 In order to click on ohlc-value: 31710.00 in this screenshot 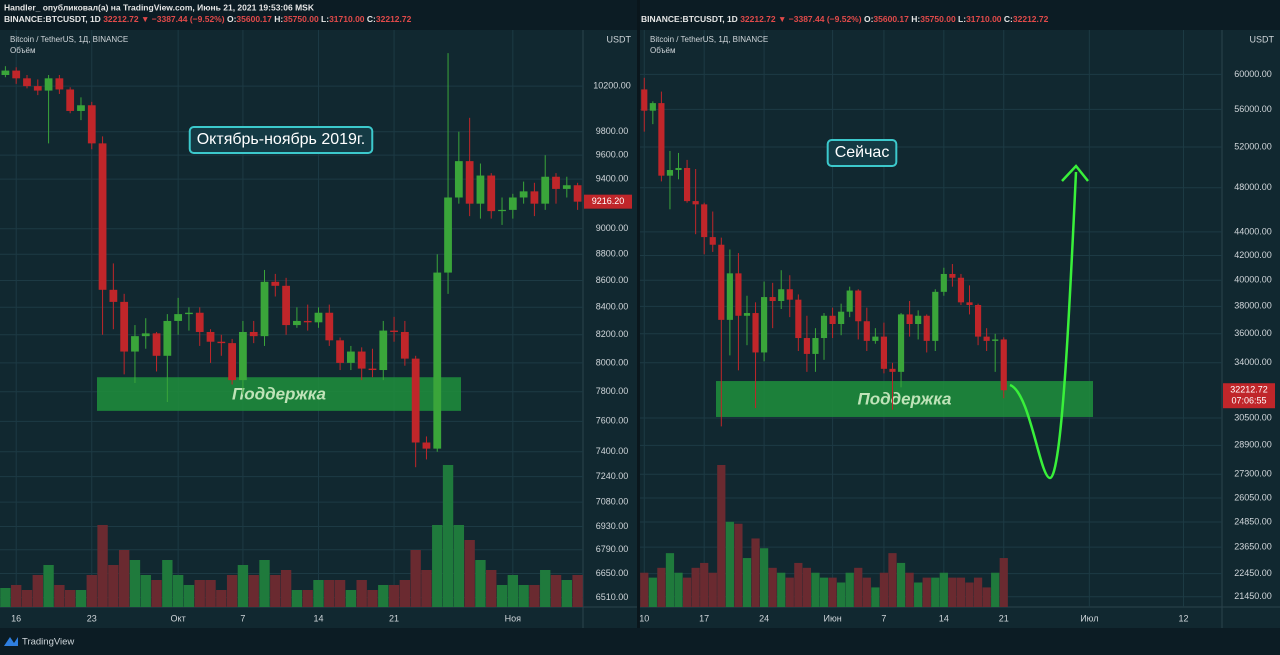, I will do `click(347, 19)`.